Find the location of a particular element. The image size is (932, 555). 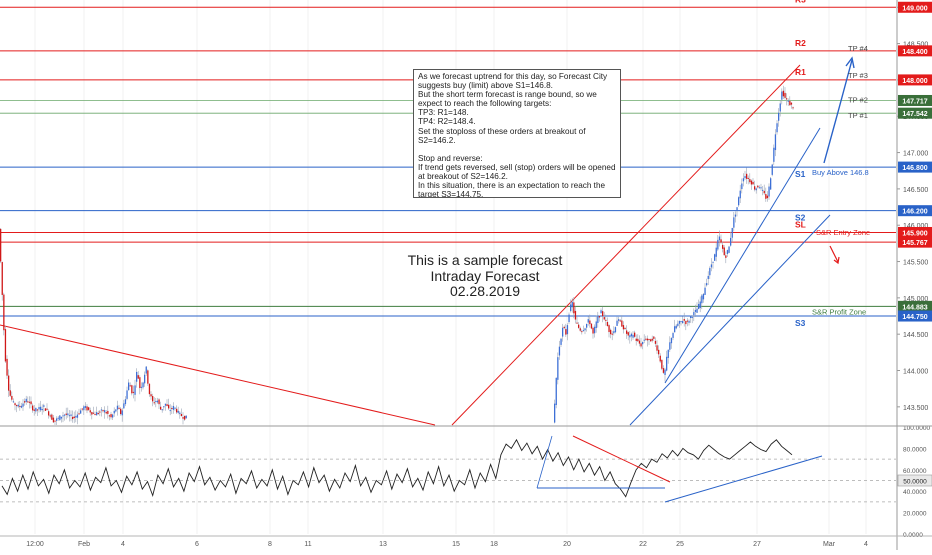

price-badge-s3 is located at coordinates (915, 316).